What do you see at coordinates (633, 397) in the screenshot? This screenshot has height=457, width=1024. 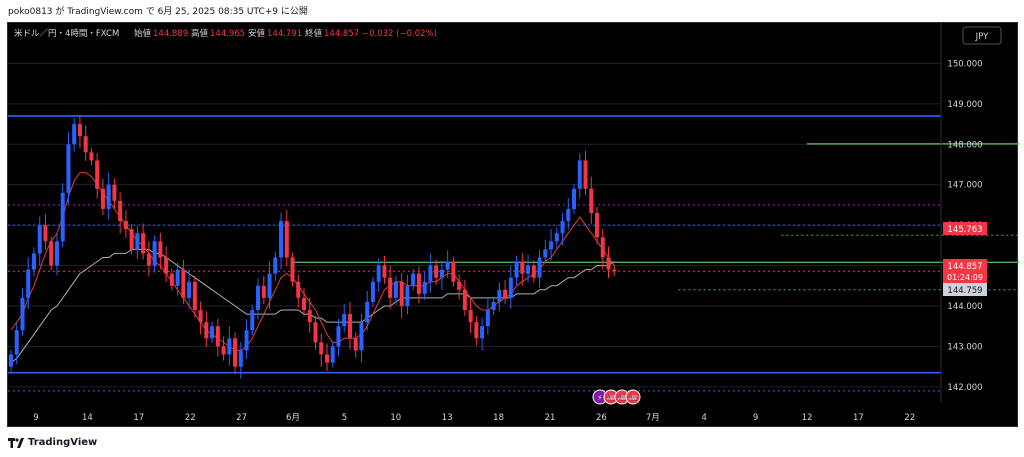 I see `us-flag-event-icon: 🇺🇸` at bounding box center [633, 397].